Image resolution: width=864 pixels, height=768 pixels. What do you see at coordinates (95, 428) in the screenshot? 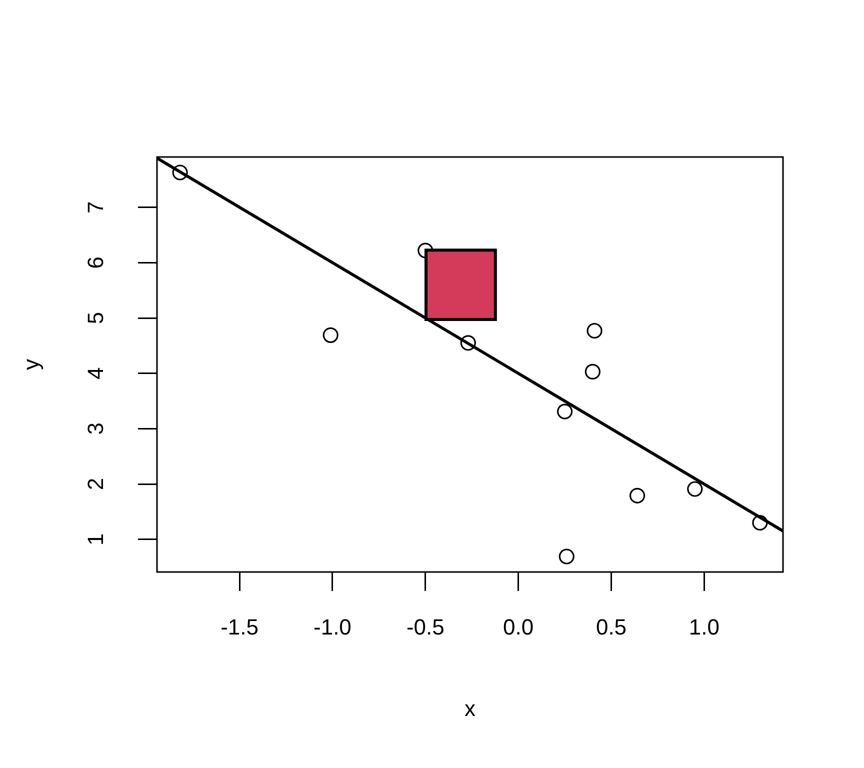
I see `y-tick-label: 3` at bounding box center [95, 428].